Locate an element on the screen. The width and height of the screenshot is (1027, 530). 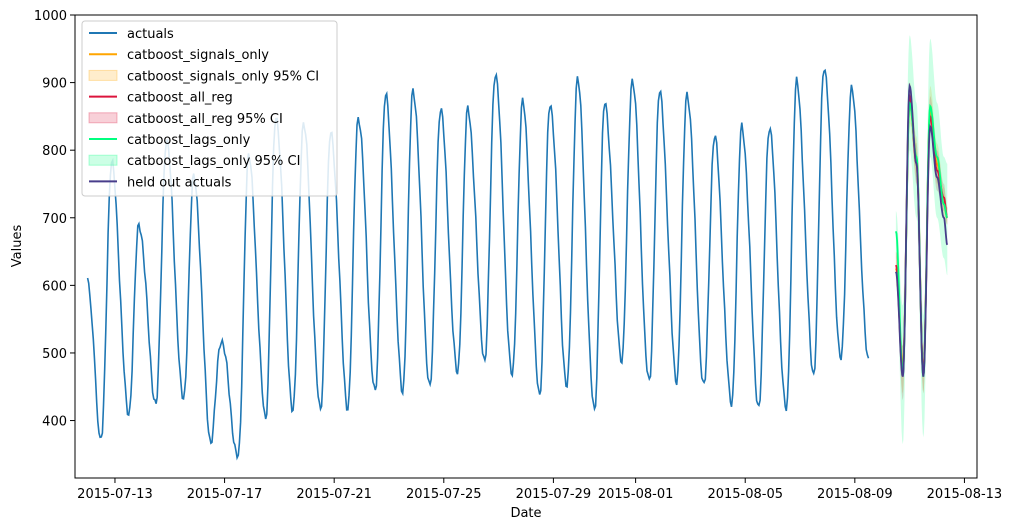
x-axis-label: Date is located at coordinates (525, 513).